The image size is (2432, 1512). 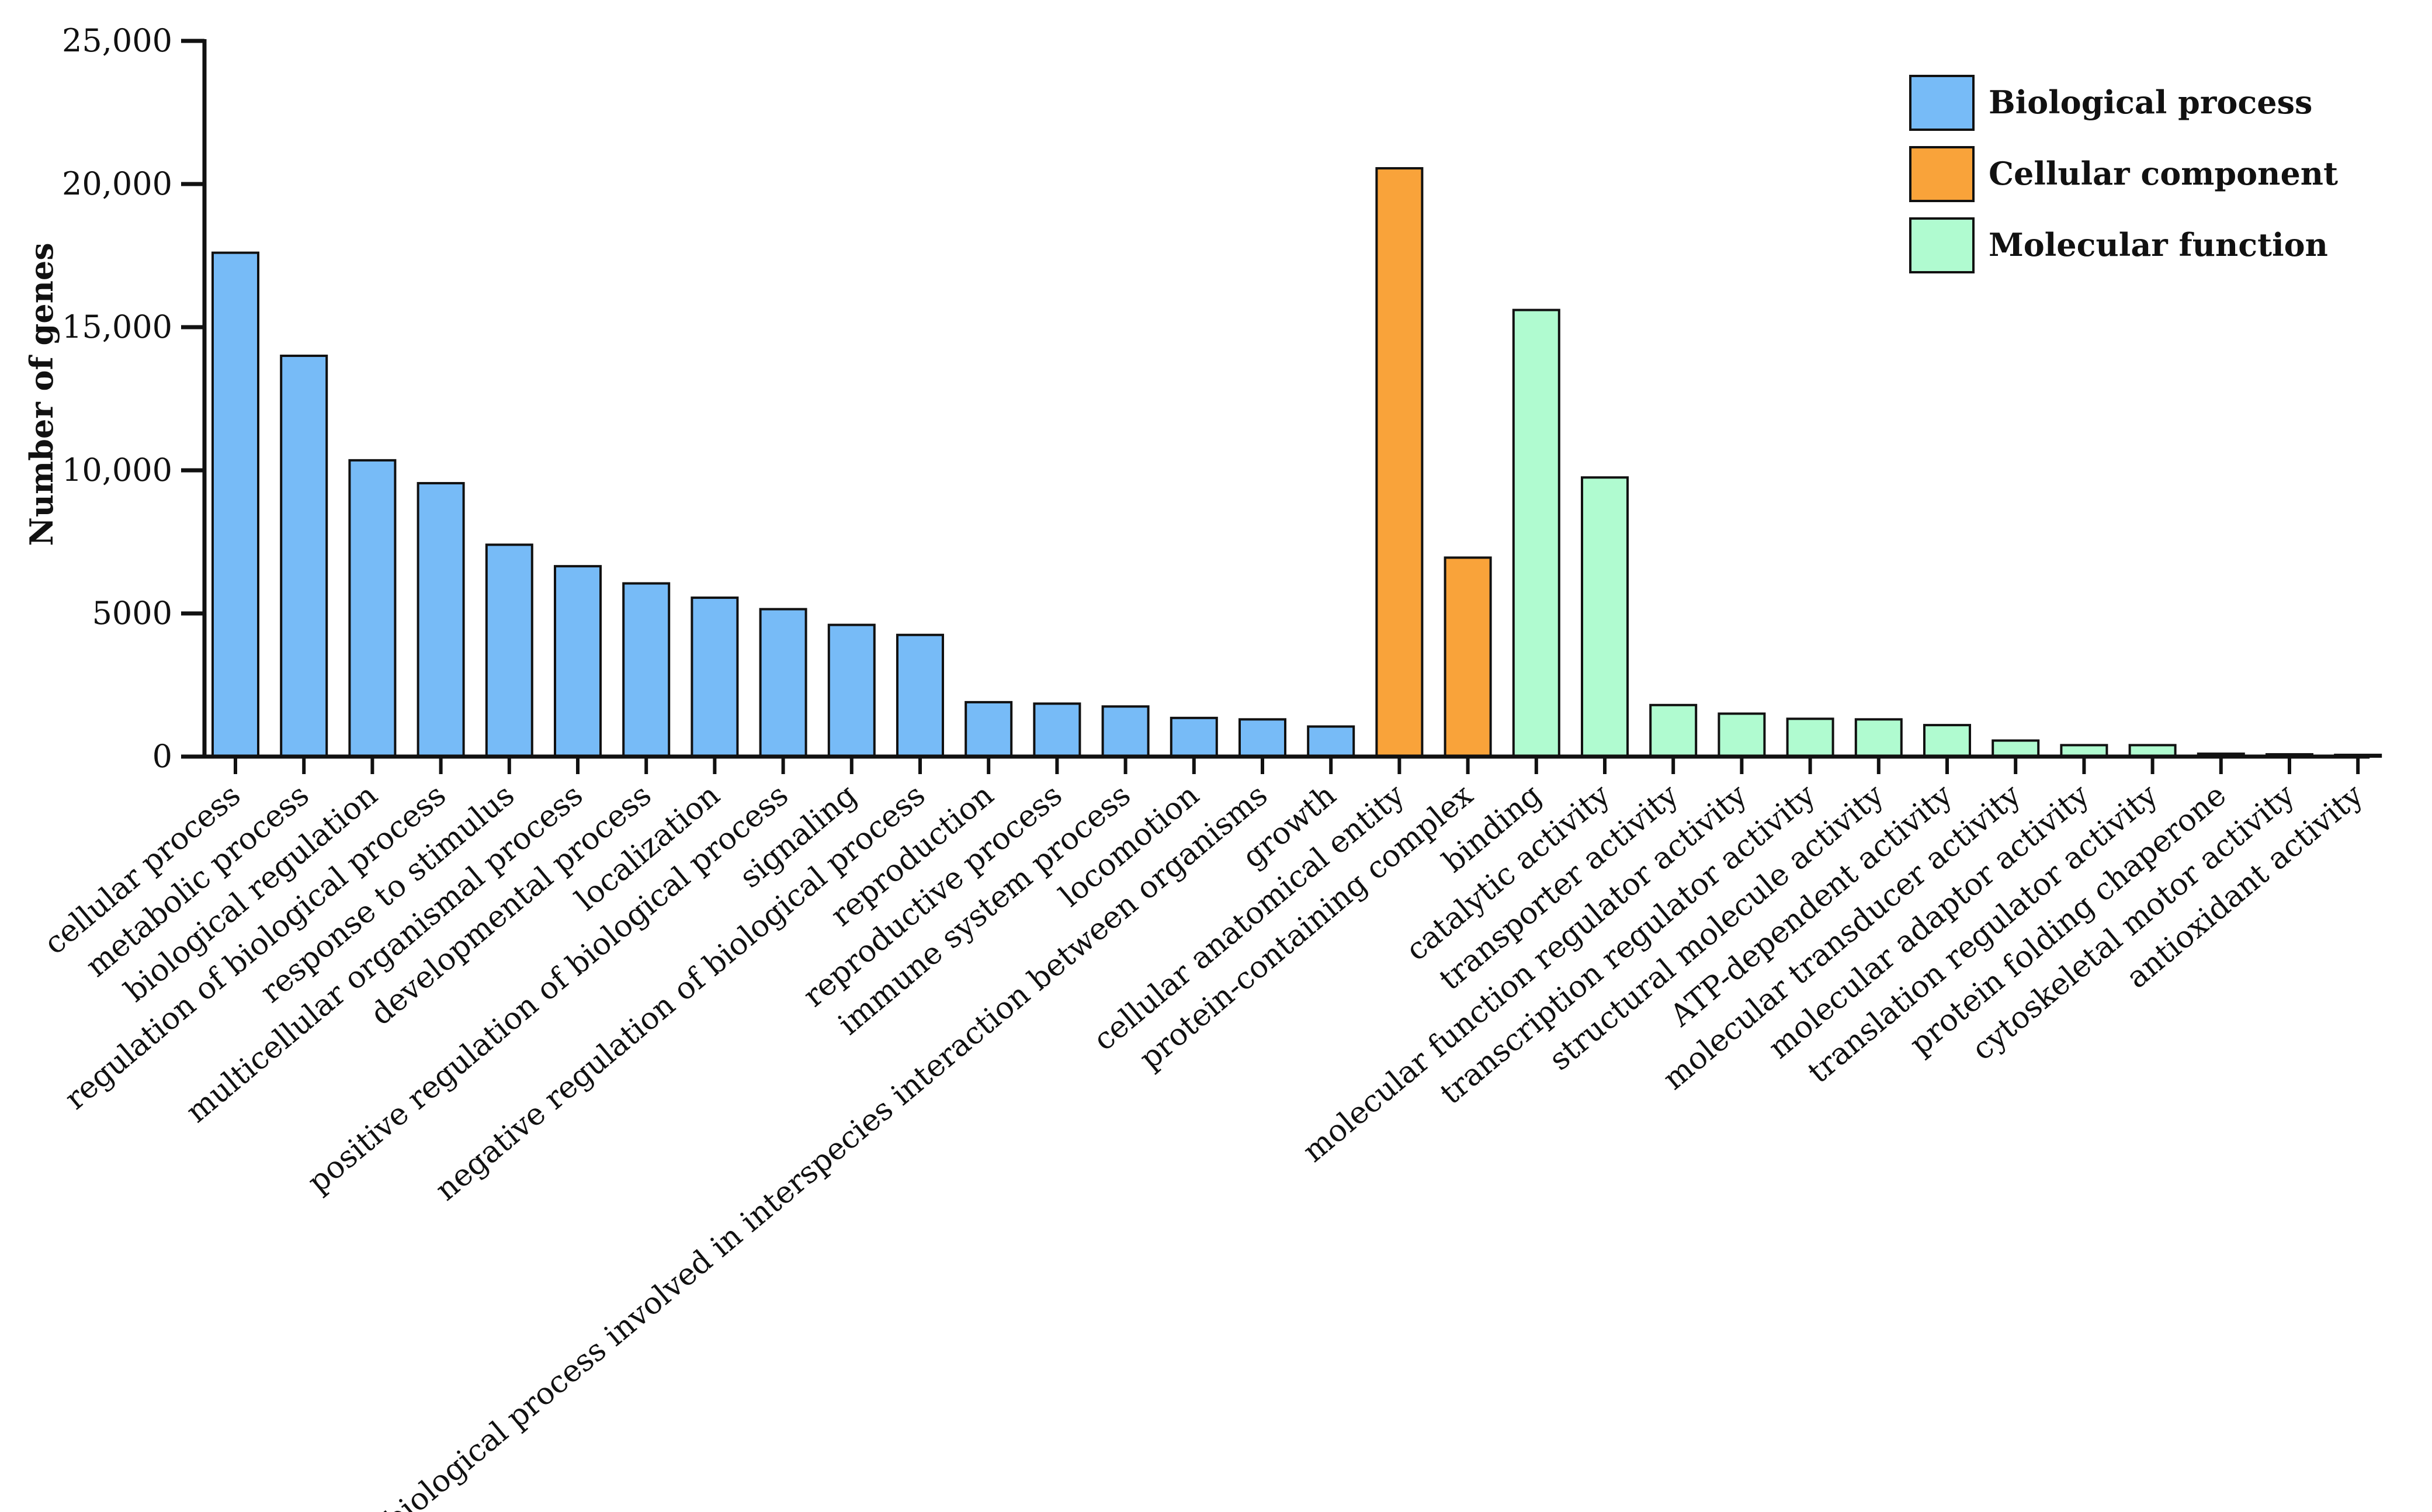 I want to click on y-tick-label: 5000, so click(x=132, y=614).